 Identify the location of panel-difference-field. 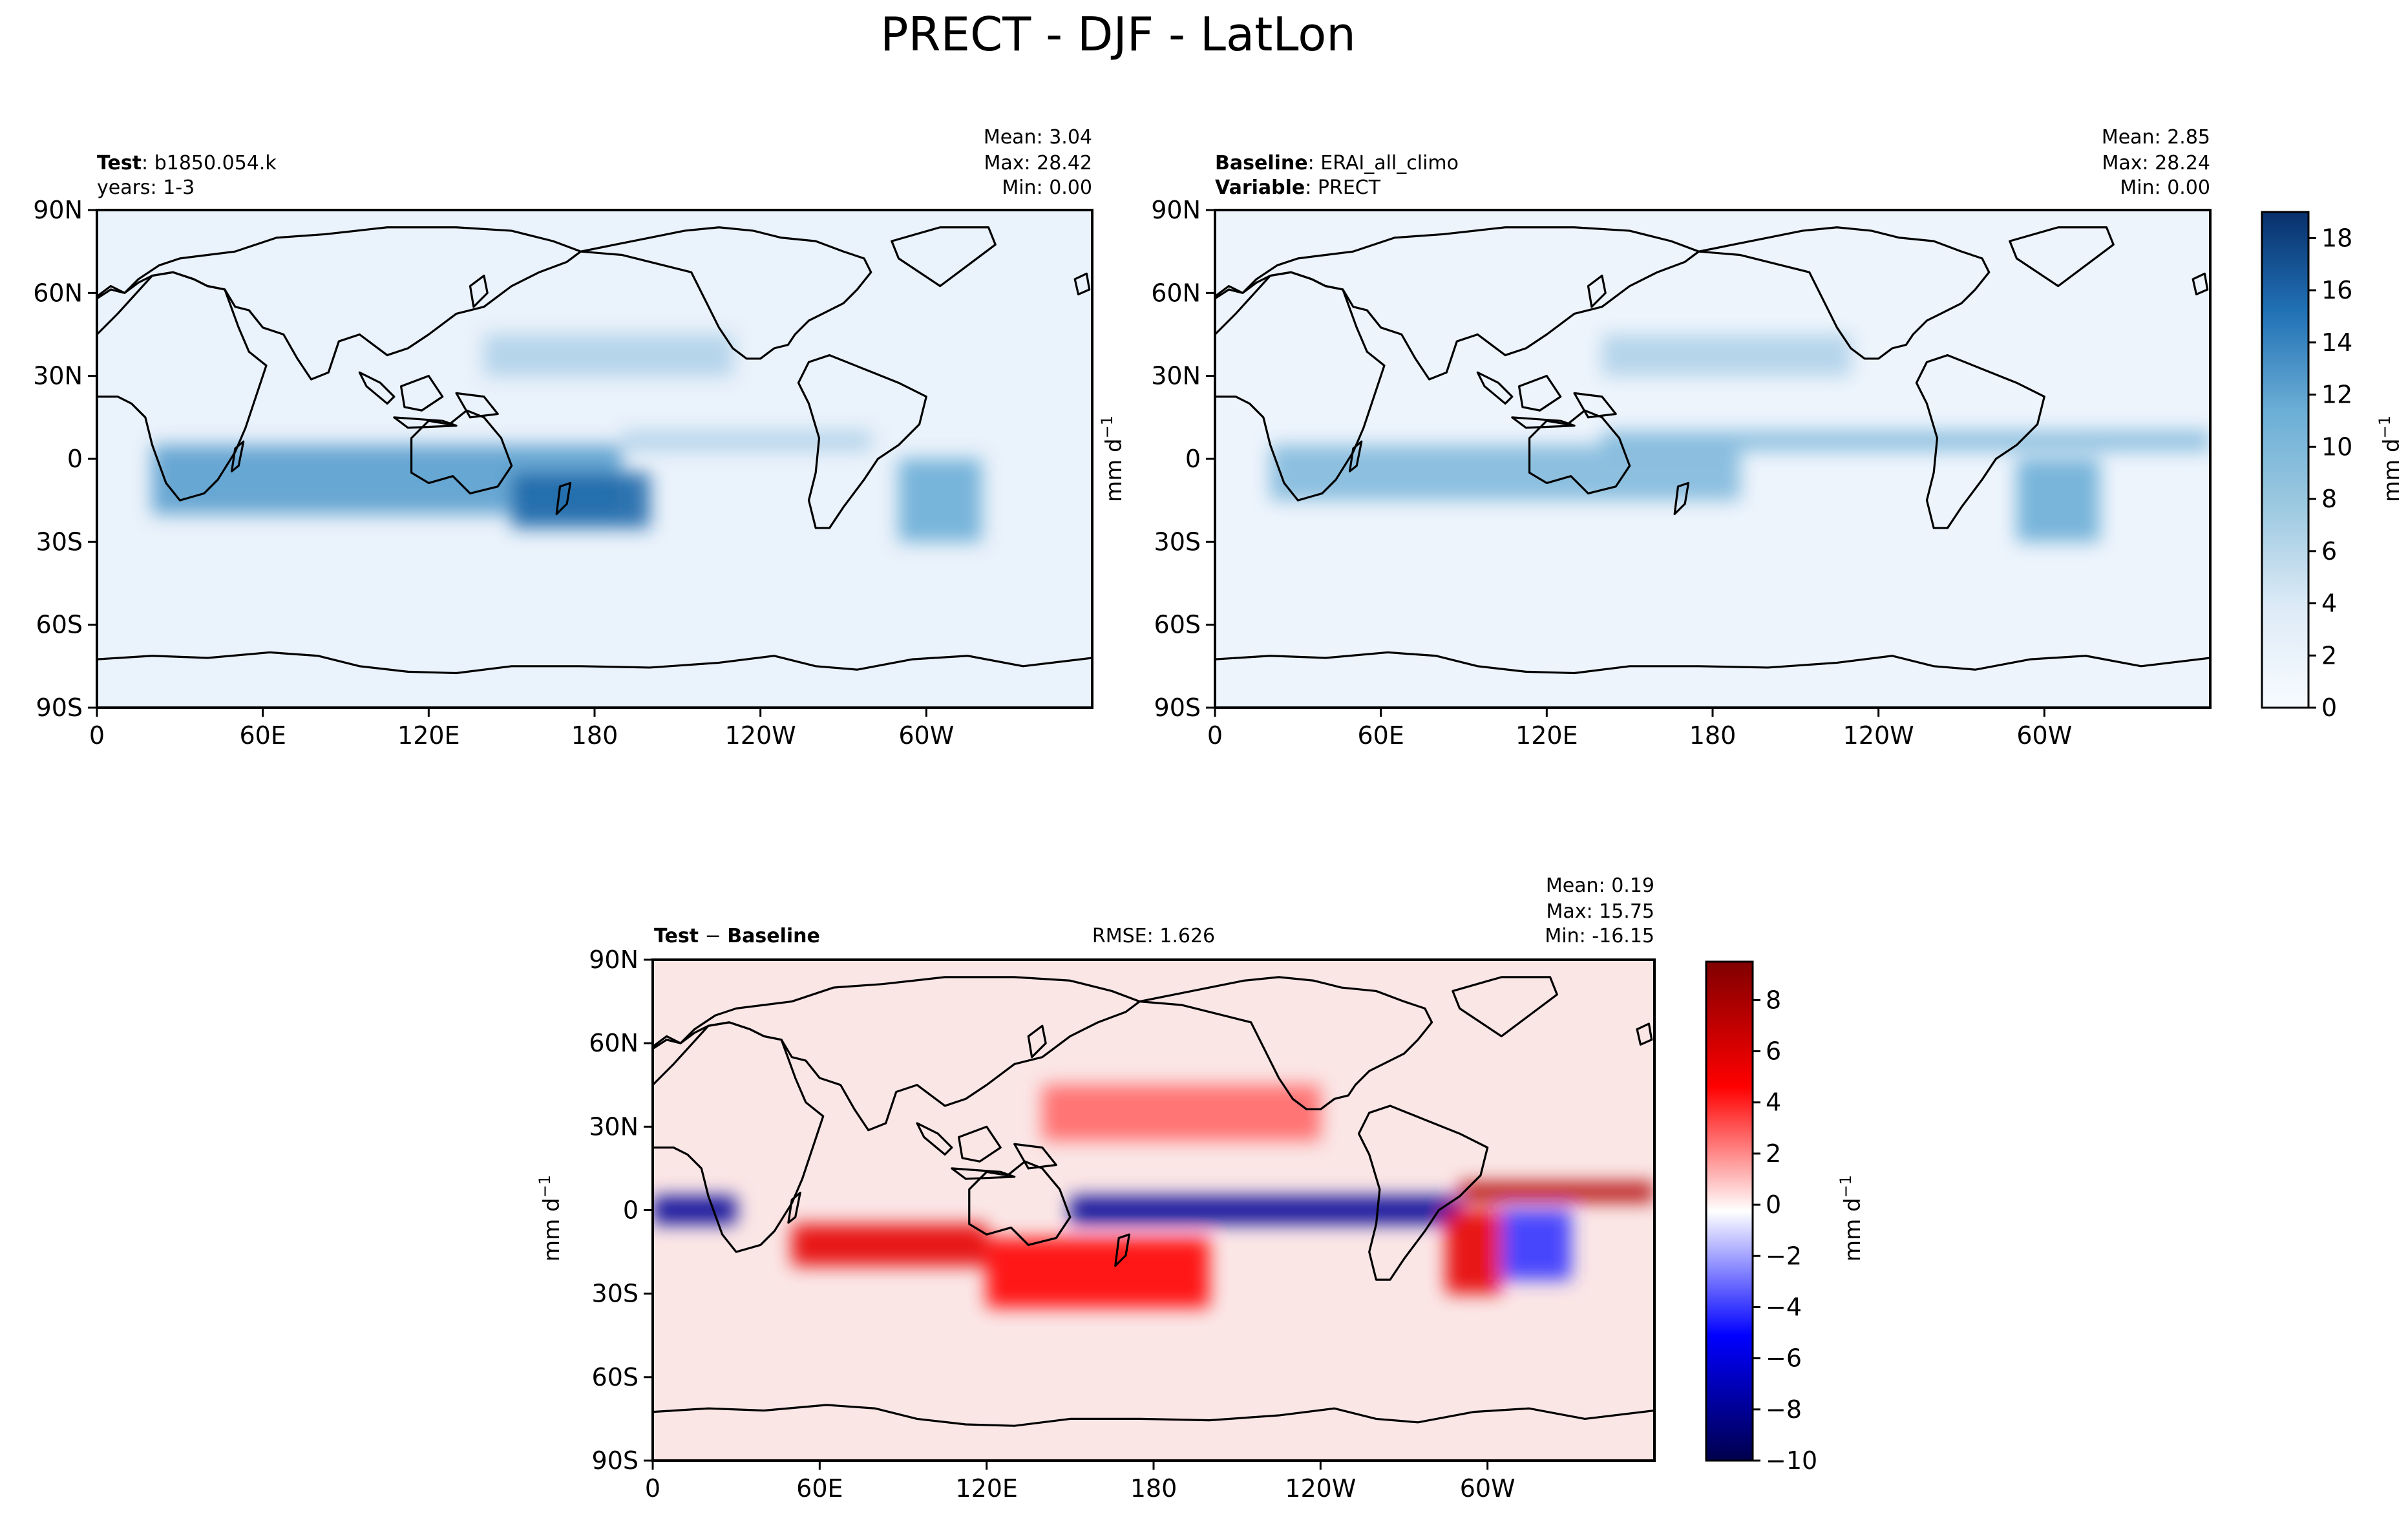
(1153, 1196).